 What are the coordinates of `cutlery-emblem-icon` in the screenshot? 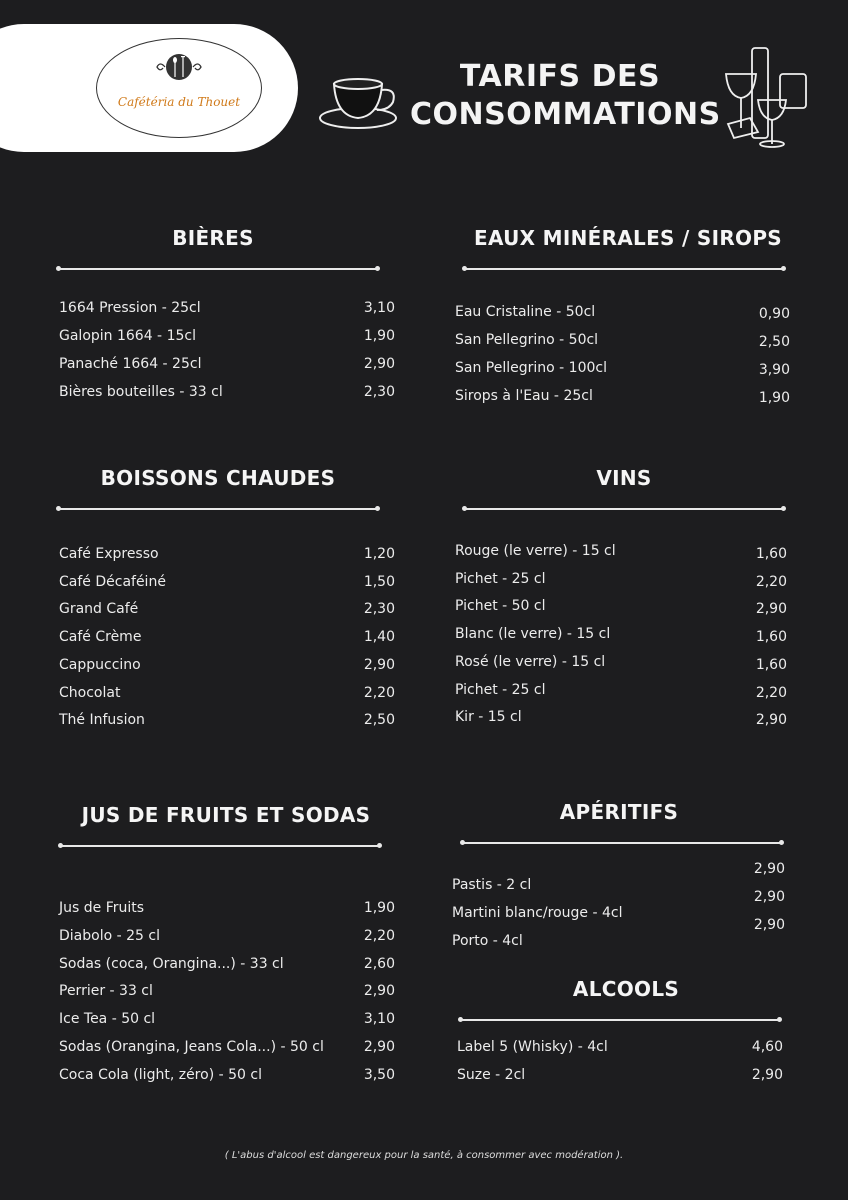 It's located at (179, 67).